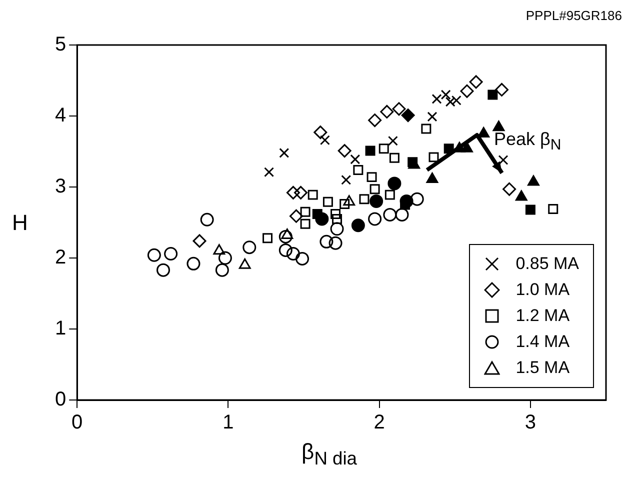  I want to click on legend-label: 1.5 MA, so click(543, 368).